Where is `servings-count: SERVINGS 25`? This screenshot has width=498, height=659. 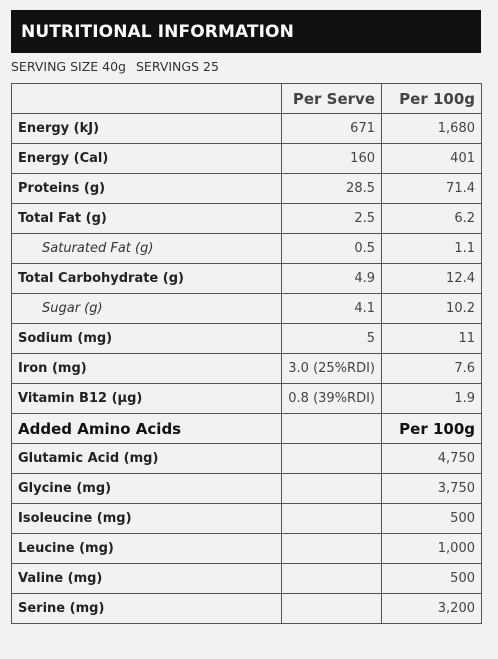
servings-count: SERVINGS 25 is located at coordinates (177, 66).